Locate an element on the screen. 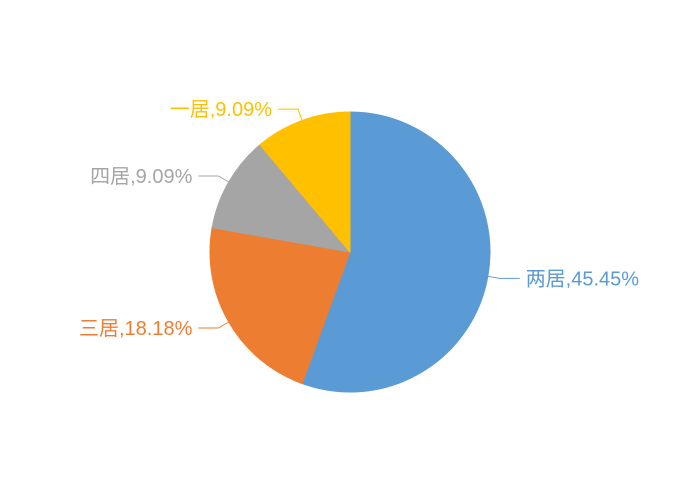  slice-label-2: 三居,18.18% is located at coordinates (136, 329).